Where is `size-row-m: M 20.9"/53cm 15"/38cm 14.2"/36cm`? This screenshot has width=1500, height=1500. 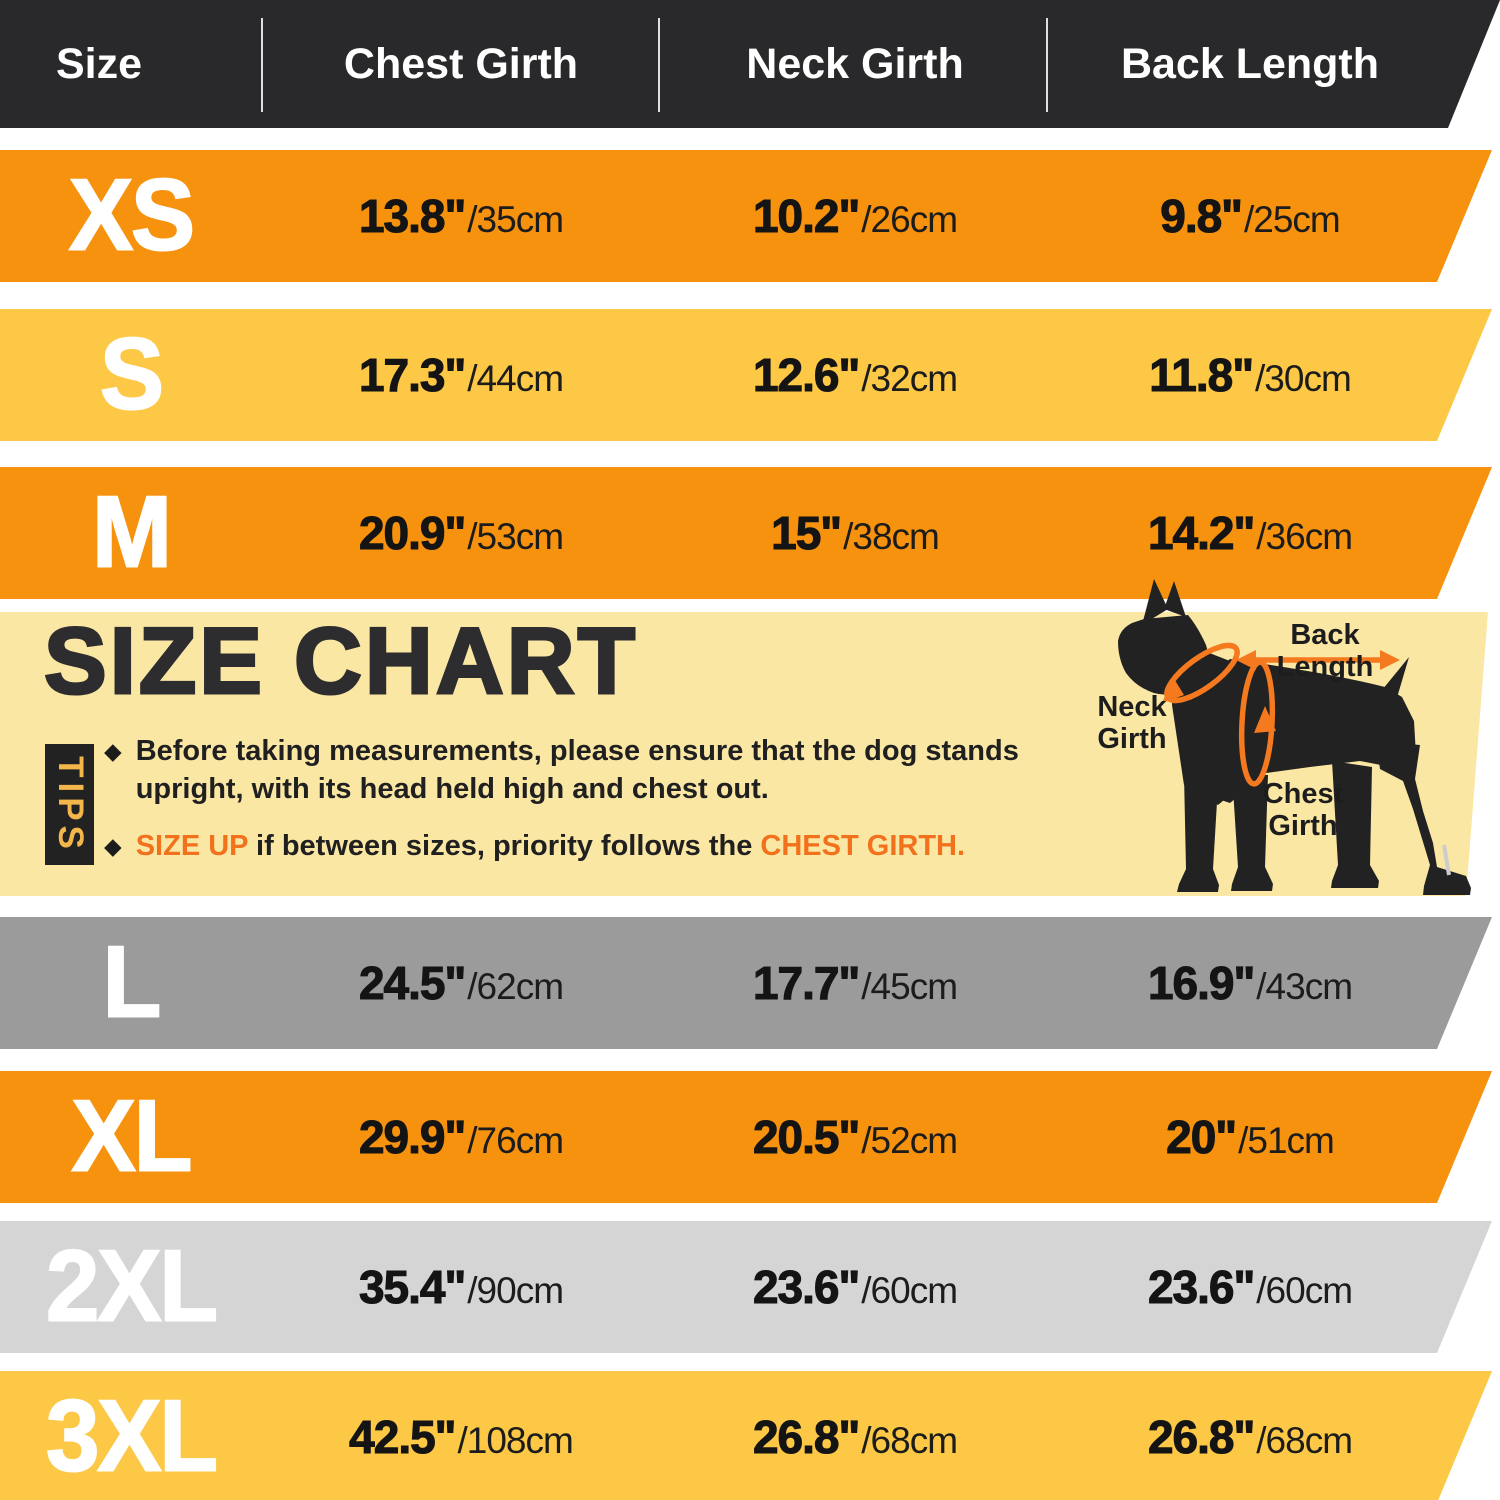
size-row-m: M 20.9"/53cm 15"/38cm 14.2"/36cm is located at coordinates (746, 533).